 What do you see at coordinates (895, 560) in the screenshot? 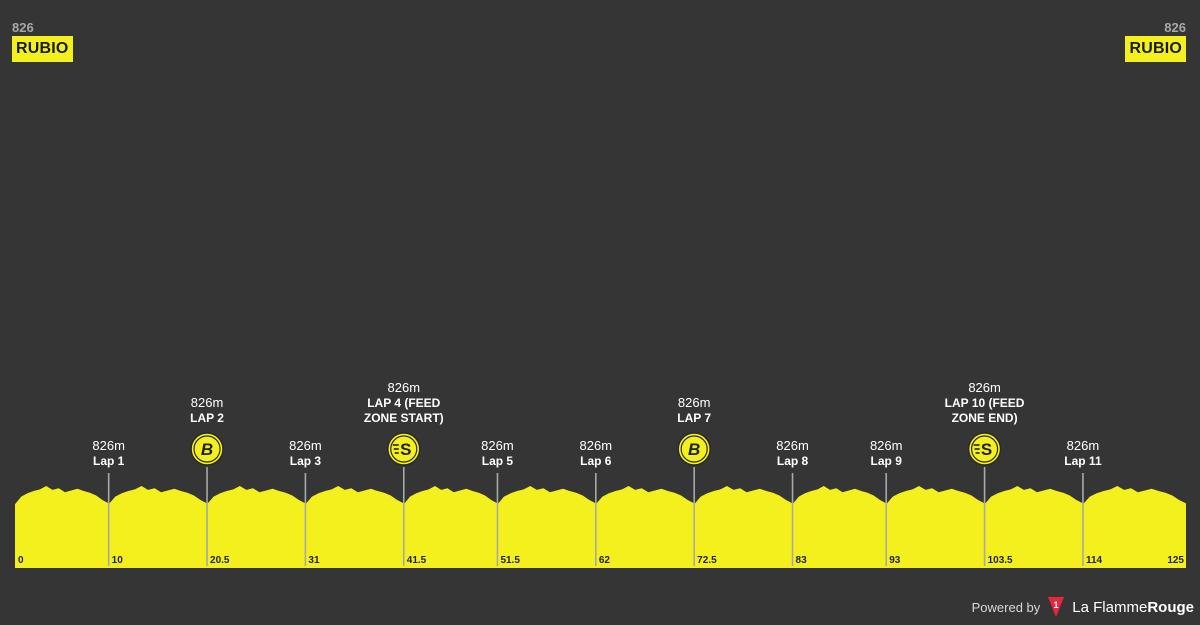
I see `x-tick-label: 93` at bounding box center [895, 560].